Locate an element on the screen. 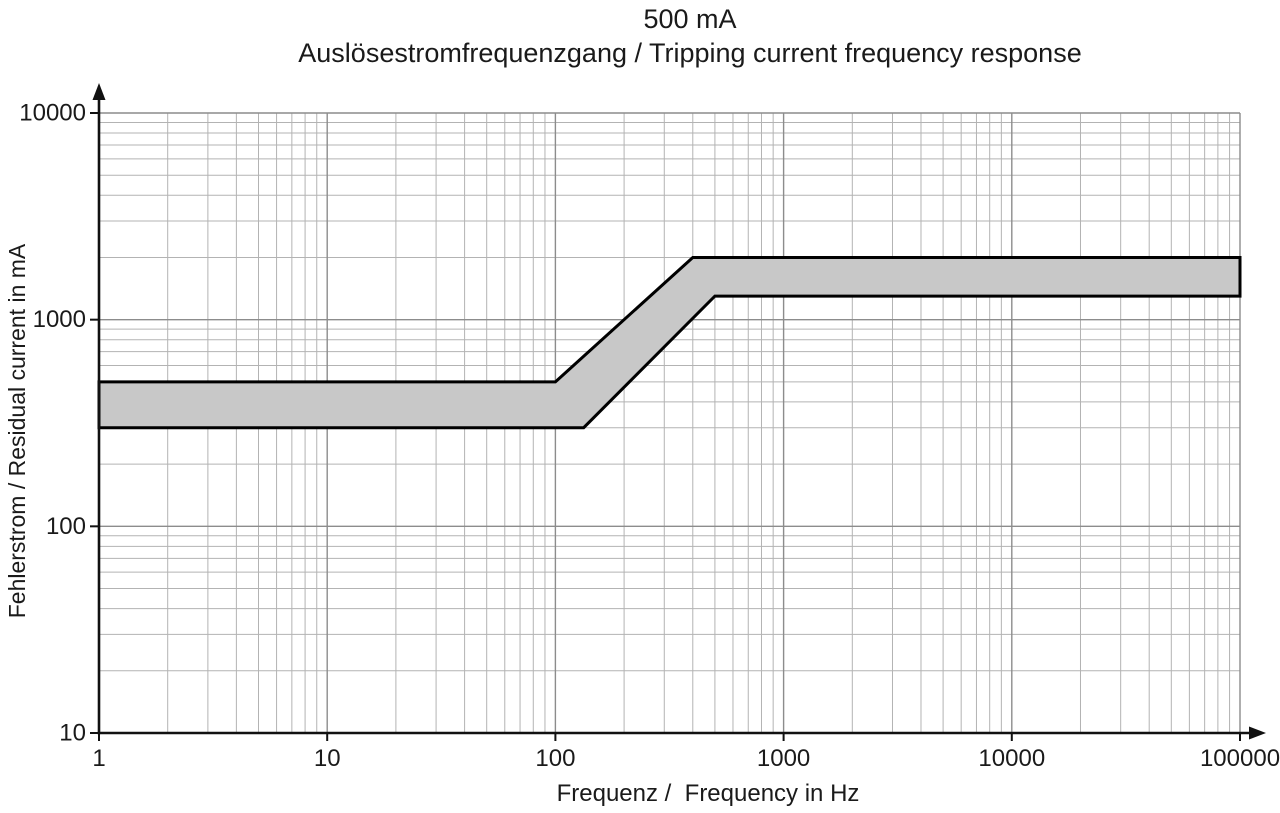  y-tick-label: 10000 is located at coordinates (52, 113).